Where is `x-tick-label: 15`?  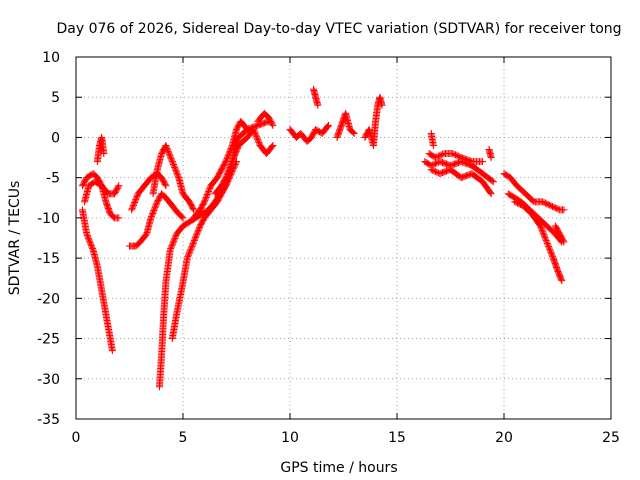
x-tick-label: 15 is located at coordinates (397, 438).